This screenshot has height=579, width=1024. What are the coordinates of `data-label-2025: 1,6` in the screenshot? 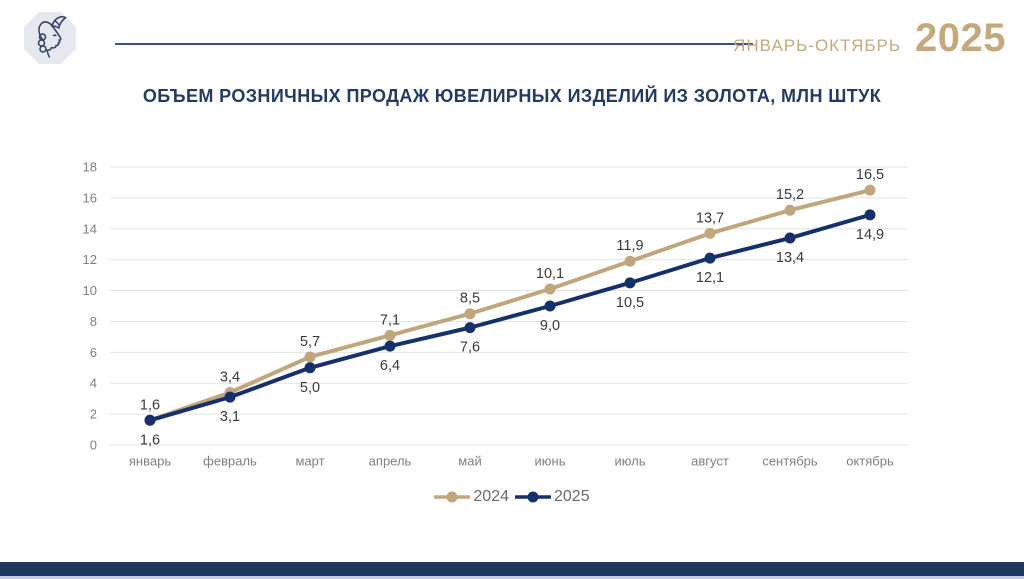 It's located at (150, 440).